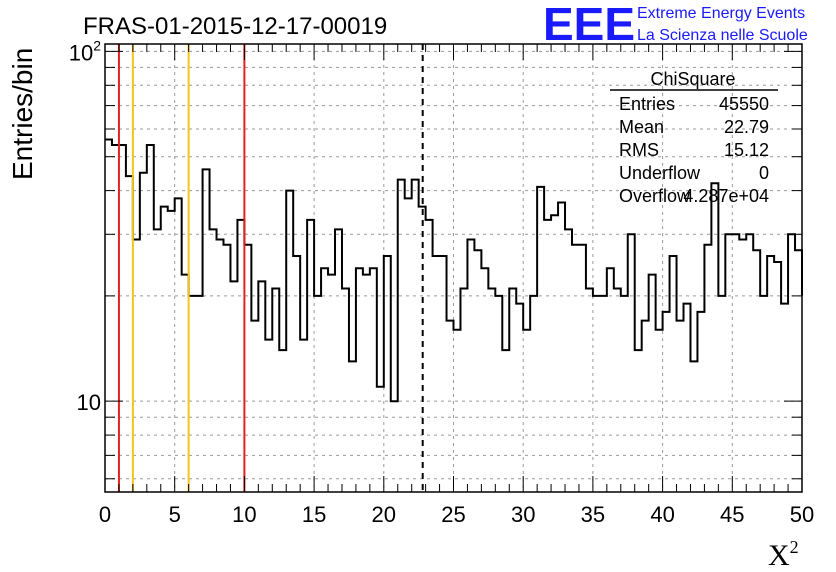 The height and width of the screenshot is (572, 836). I want to click on brand-line-2: La Scienza nelle Scuole, so click(722, 35).